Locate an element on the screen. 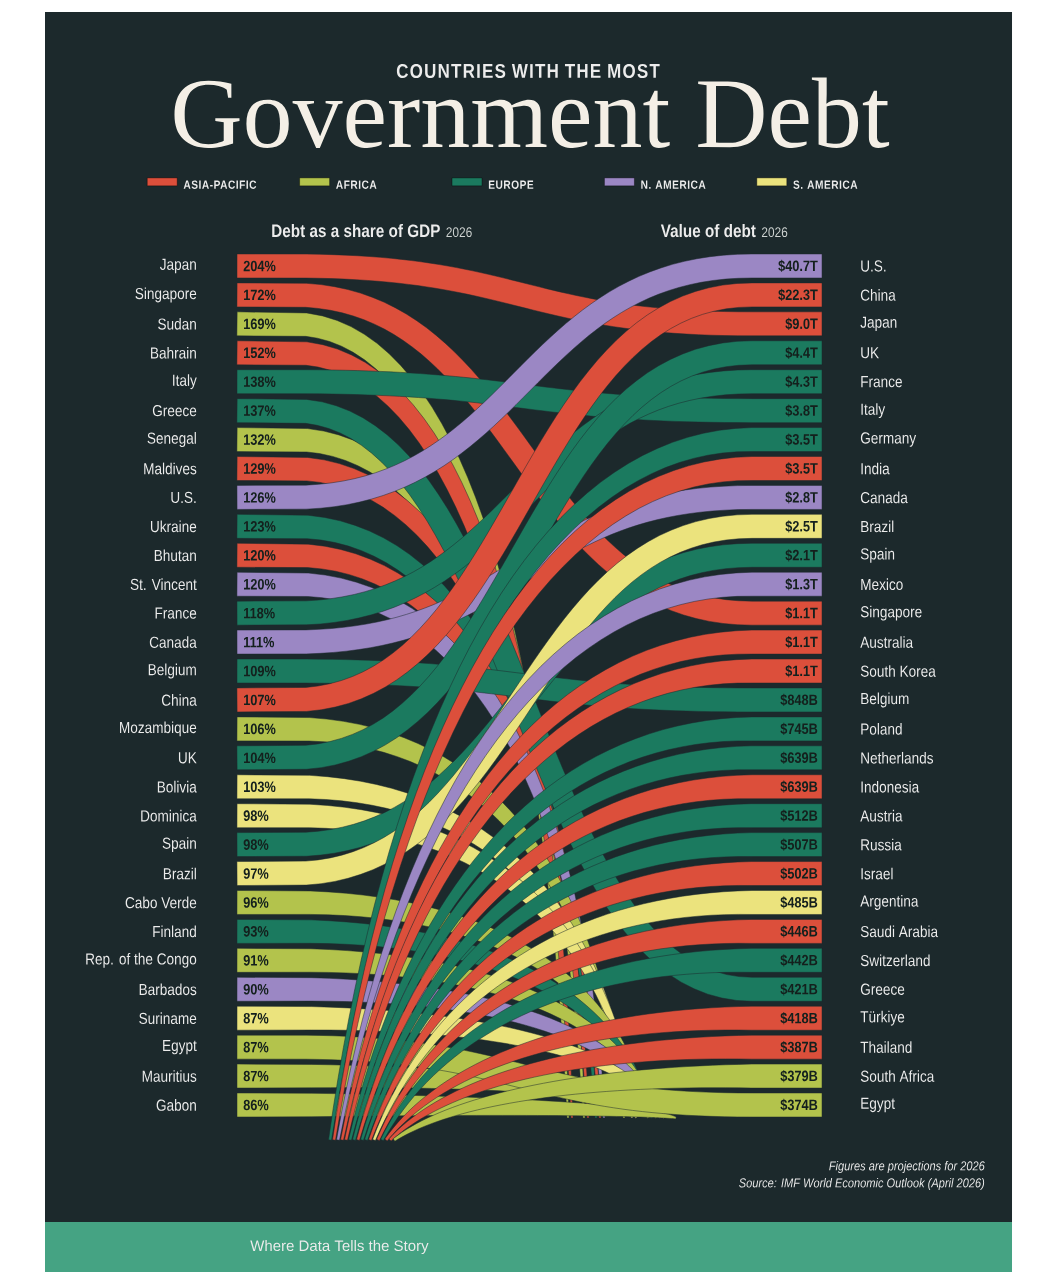  data-label: $507B is located at coordinates (799, 844).